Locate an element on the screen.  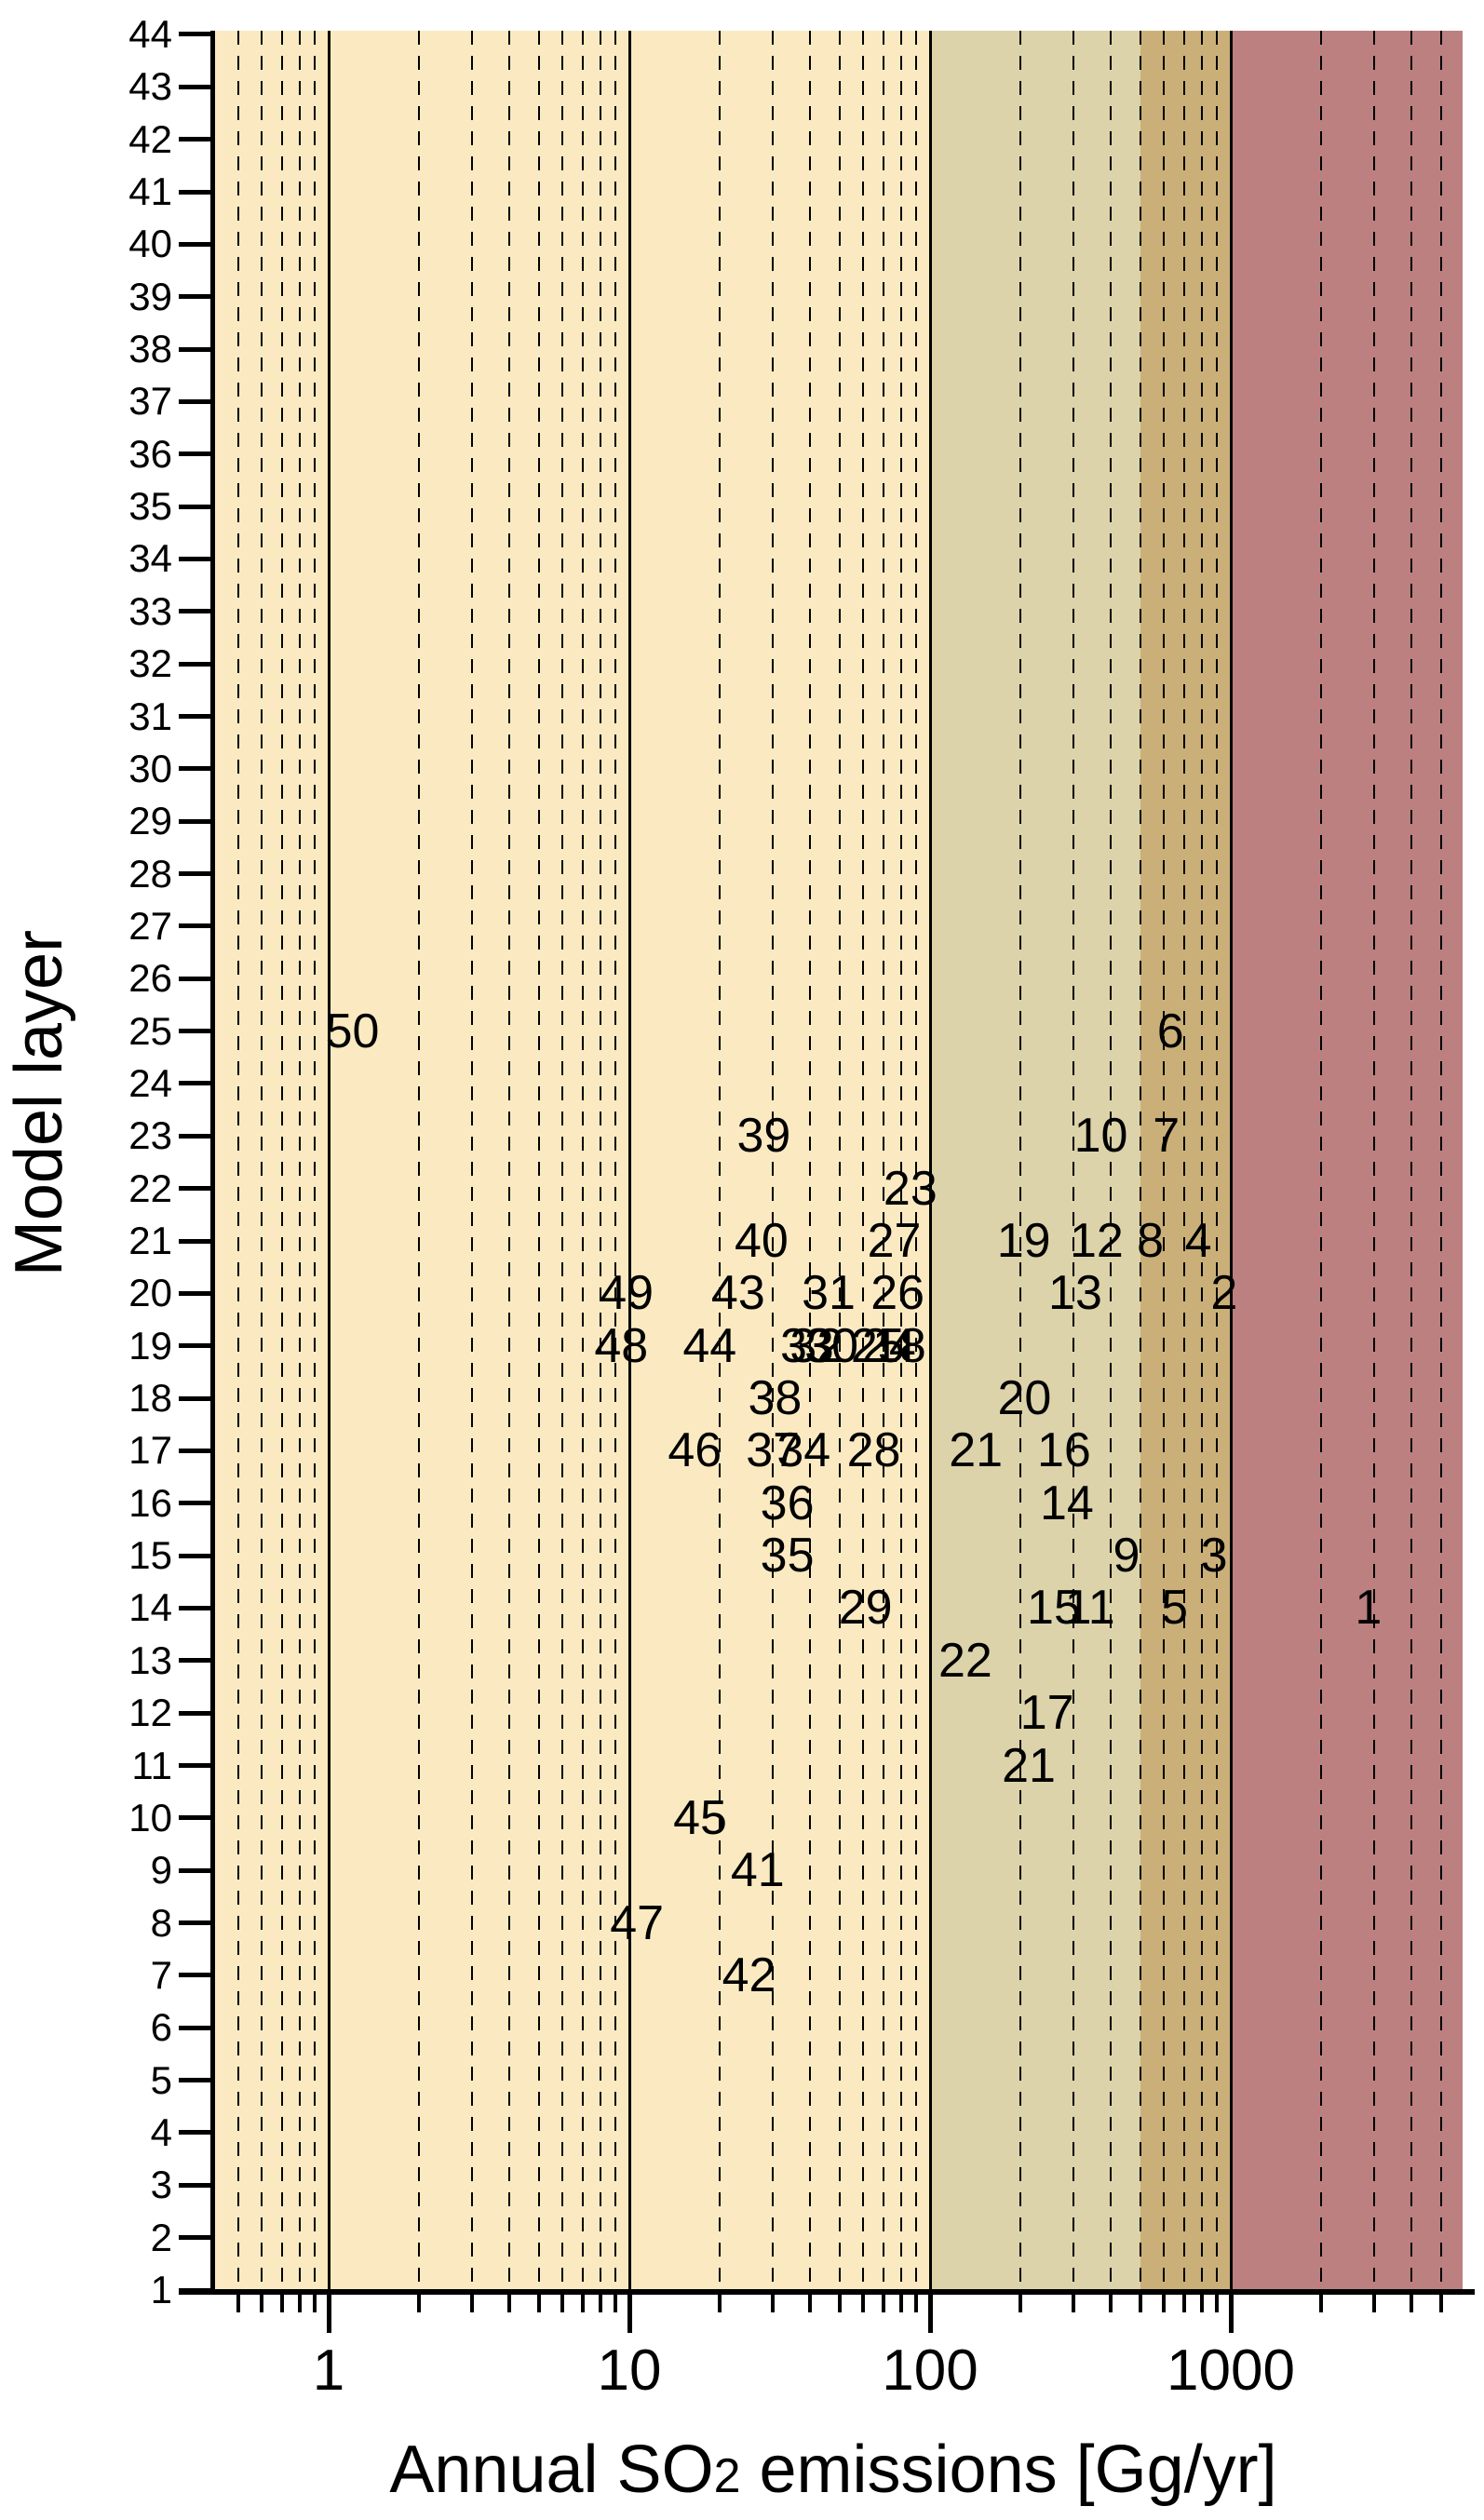
data-point-label: 4 is located at coordinates (1198, 1241).